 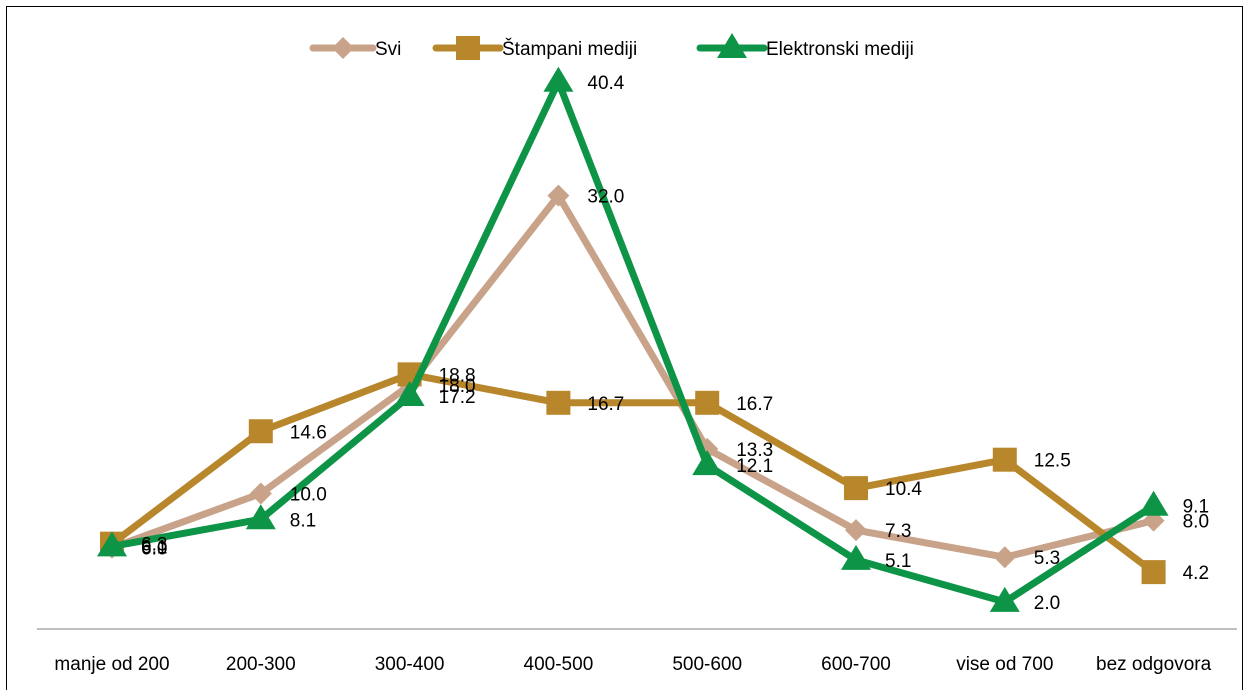 I want to click on x-tick-label: vise od 700, so click(x=1004, y=664).